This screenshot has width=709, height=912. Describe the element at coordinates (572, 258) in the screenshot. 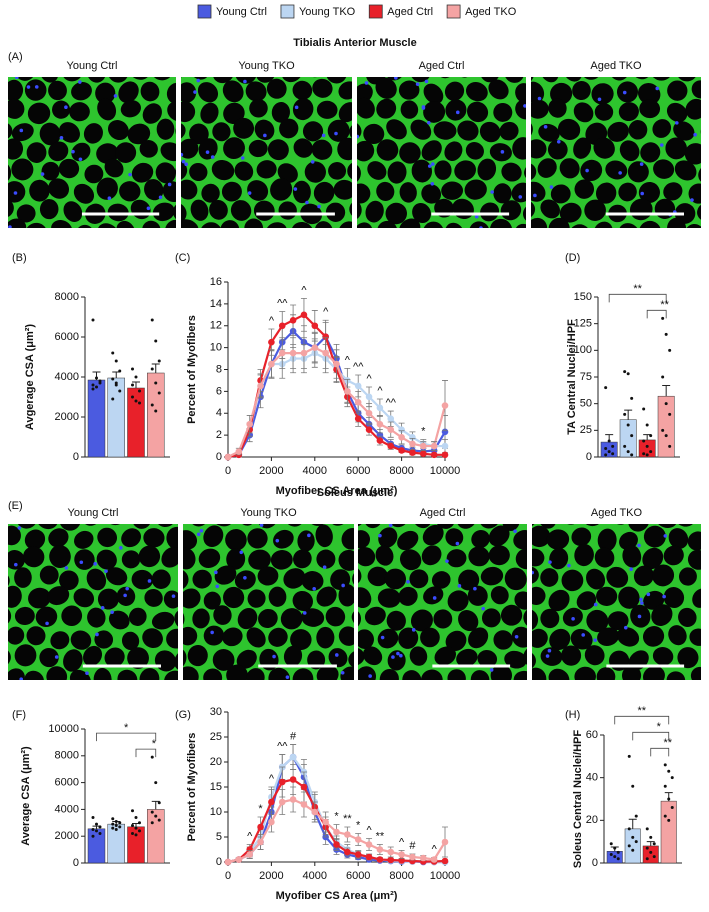

I see `chart-panel-label: (D)` at that location.